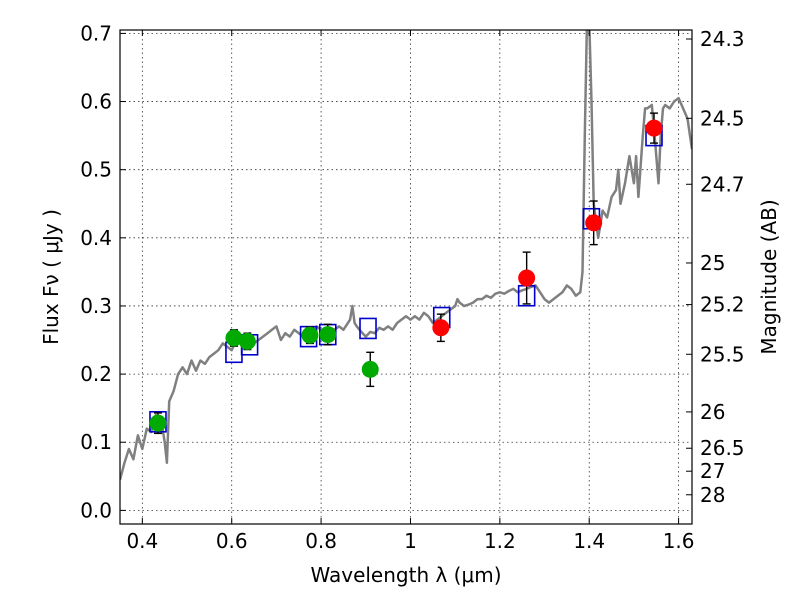  What do you see at coordinates (96, 510) in the screenshot?
I see `y-tick-label: 0.0` at bounding box center [96, 510].